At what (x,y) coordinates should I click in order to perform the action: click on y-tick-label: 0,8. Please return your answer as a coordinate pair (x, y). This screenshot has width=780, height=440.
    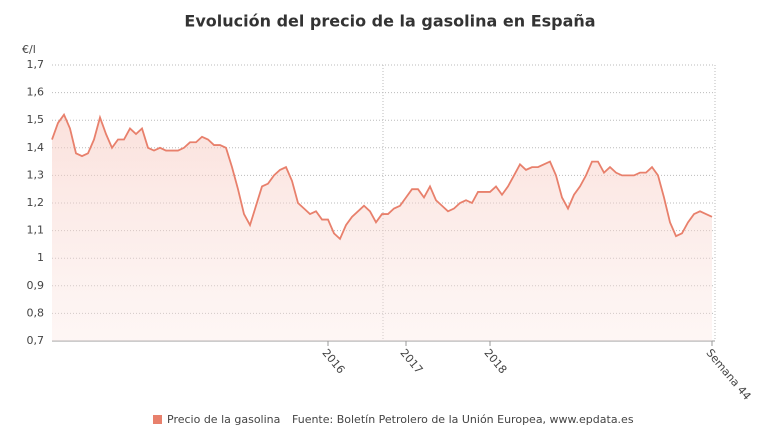
    Looking at the image, I should click on (36, 312).